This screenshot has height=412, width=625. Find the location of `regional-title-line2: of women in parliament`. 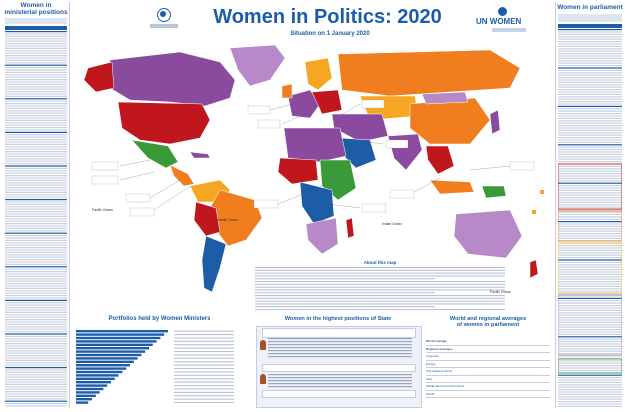

regional-title-line2: of women in parliament is located at coordinates (488, 325).